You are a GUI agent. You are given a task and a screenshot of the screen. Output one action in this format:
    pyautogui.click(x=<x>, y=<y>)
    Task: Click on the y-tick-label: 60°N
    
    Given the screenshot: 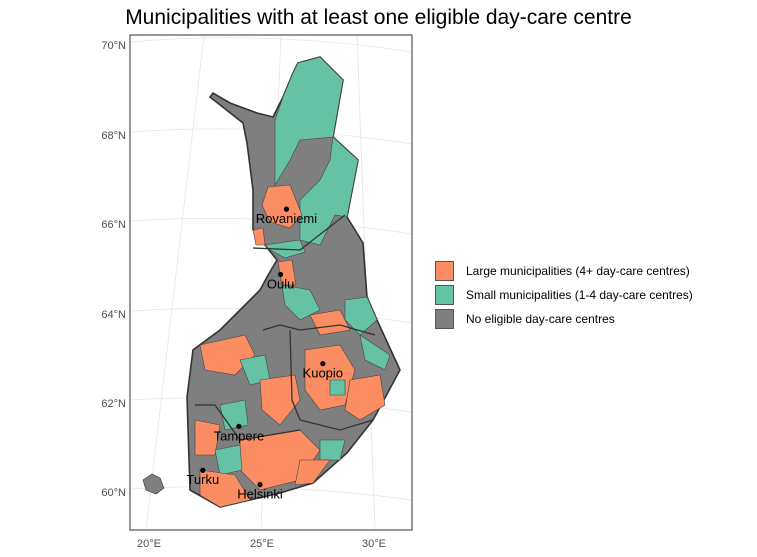 What is the action you would take?
    pyautogui.click(x=113, y=493)
    